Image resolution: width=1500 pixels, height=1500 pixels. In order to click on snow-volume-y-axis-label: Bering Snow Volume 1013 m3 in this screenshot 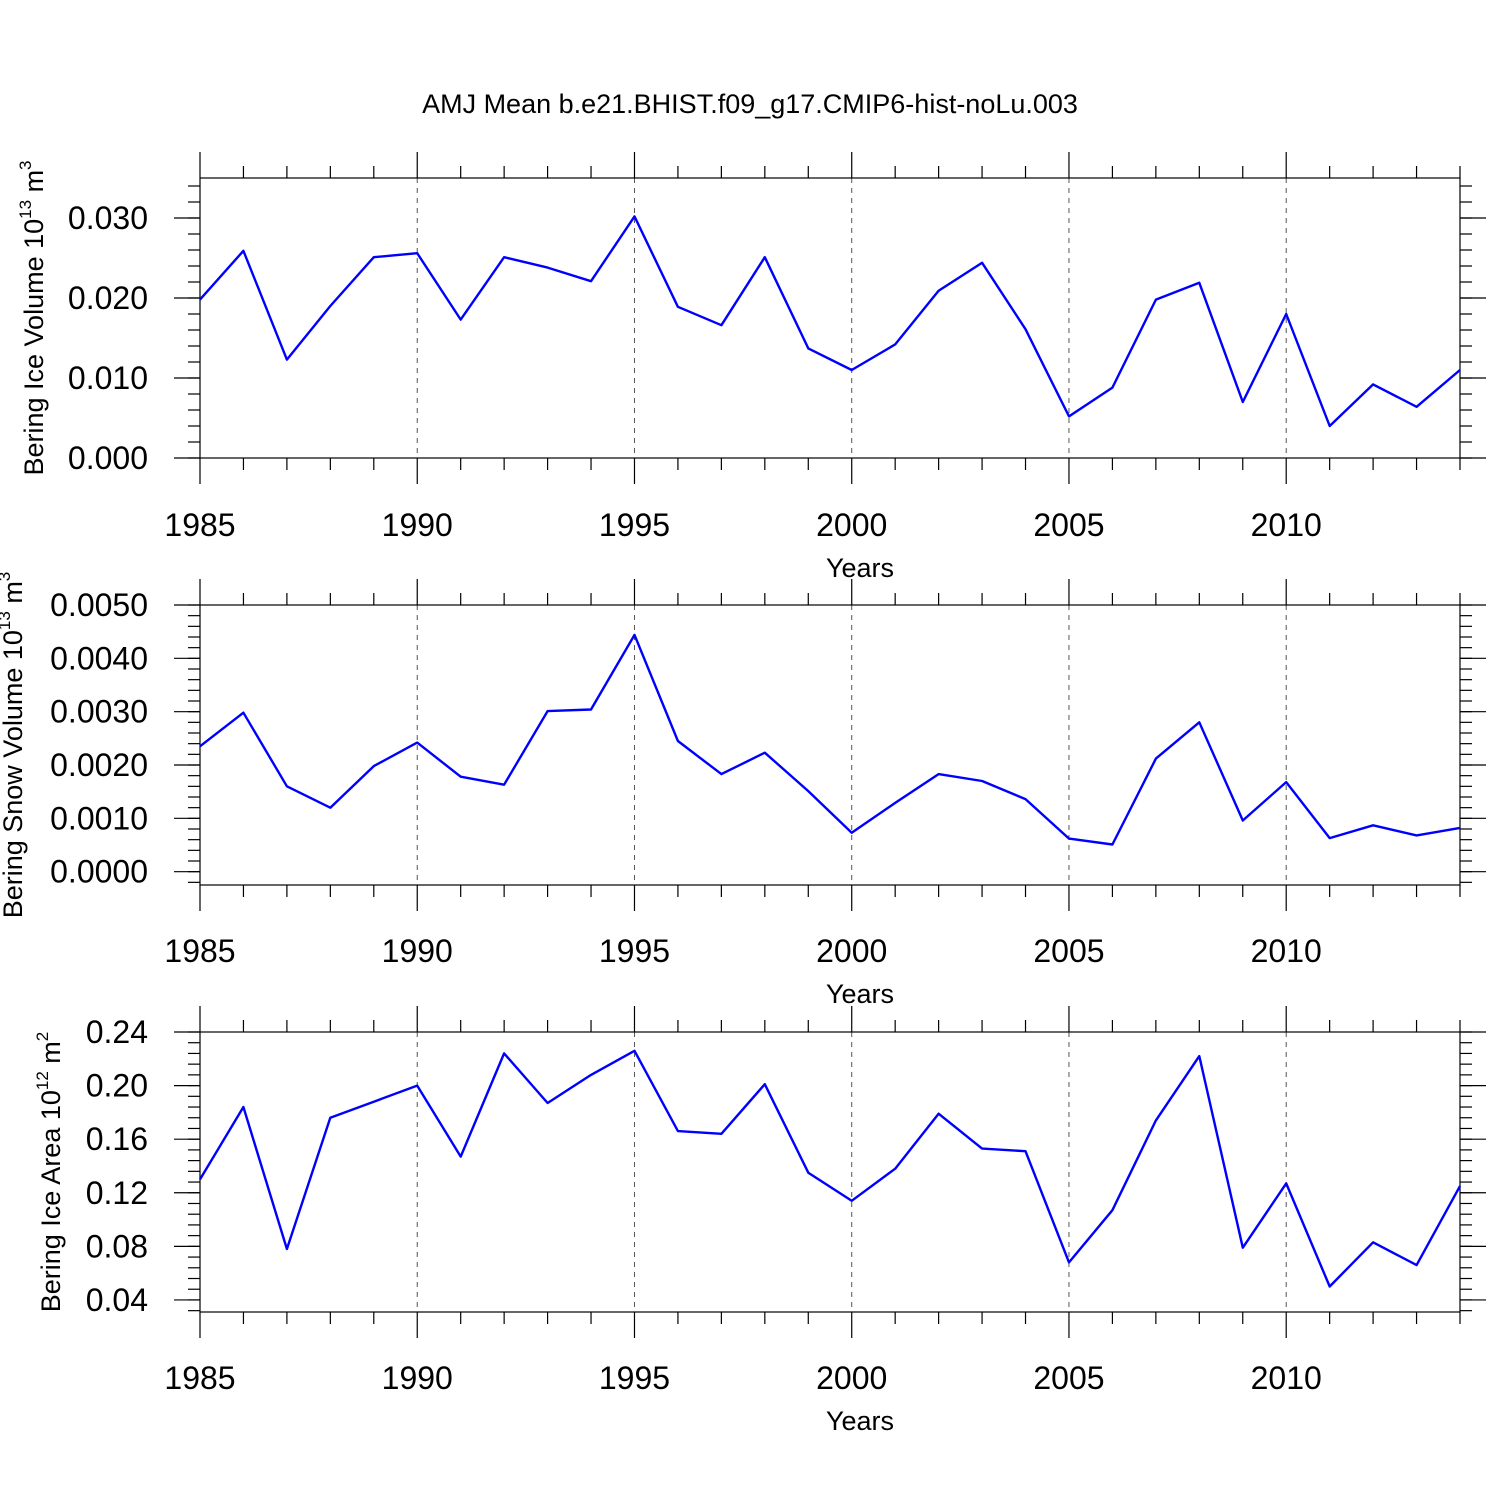, I will do `click(14, 745)`.